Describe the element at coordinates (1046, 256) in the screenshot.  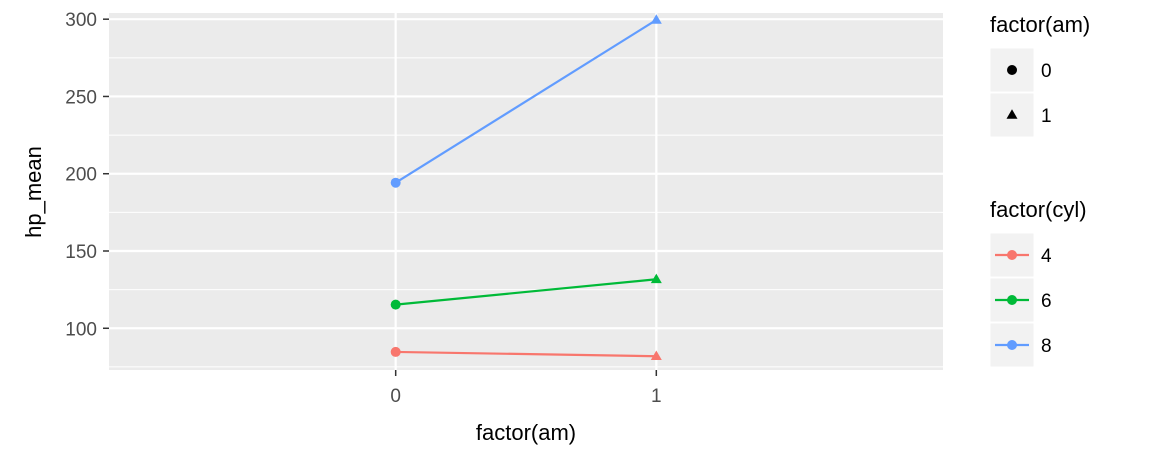
I see `legend-label: 4` at that location.